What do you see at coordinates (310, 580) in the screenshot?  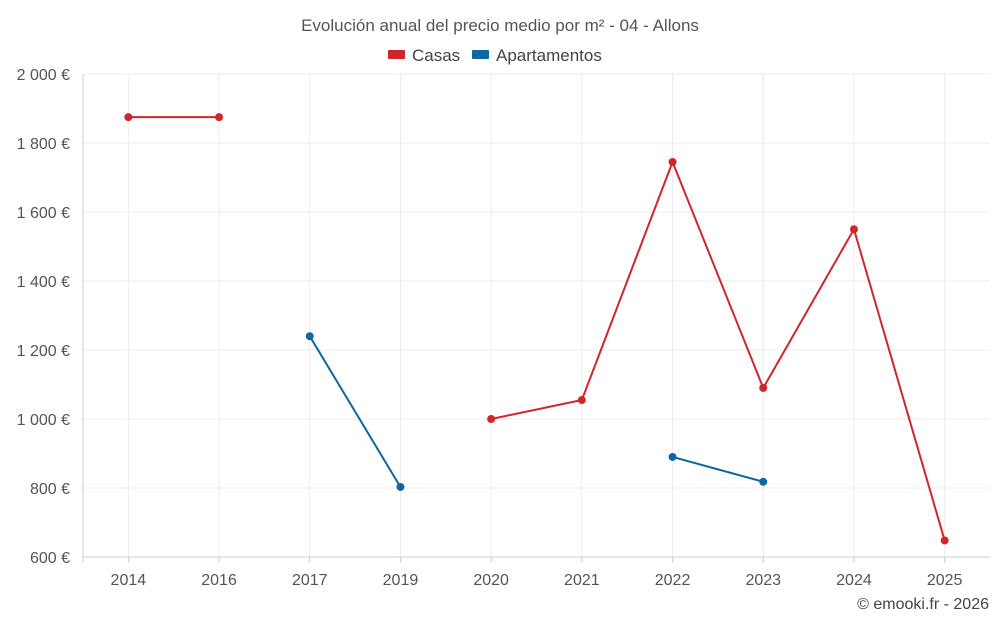 I see `x-tick-label: 2017` at bounding box center [310, 580].